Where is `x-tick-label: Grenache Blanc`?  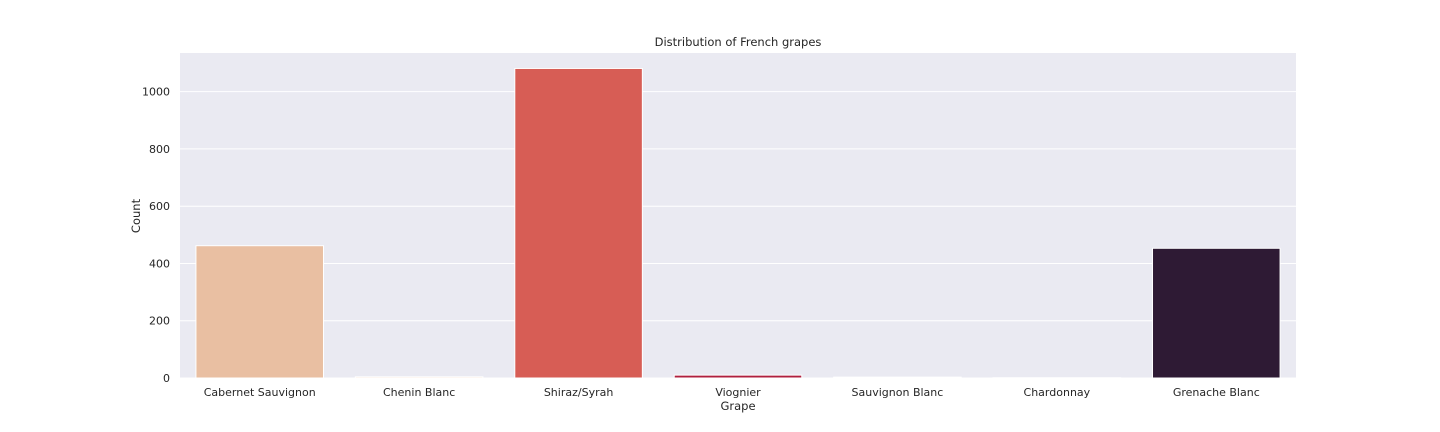
x-tick-label: Grenache Blanc is located at coordinates (1216, 392).